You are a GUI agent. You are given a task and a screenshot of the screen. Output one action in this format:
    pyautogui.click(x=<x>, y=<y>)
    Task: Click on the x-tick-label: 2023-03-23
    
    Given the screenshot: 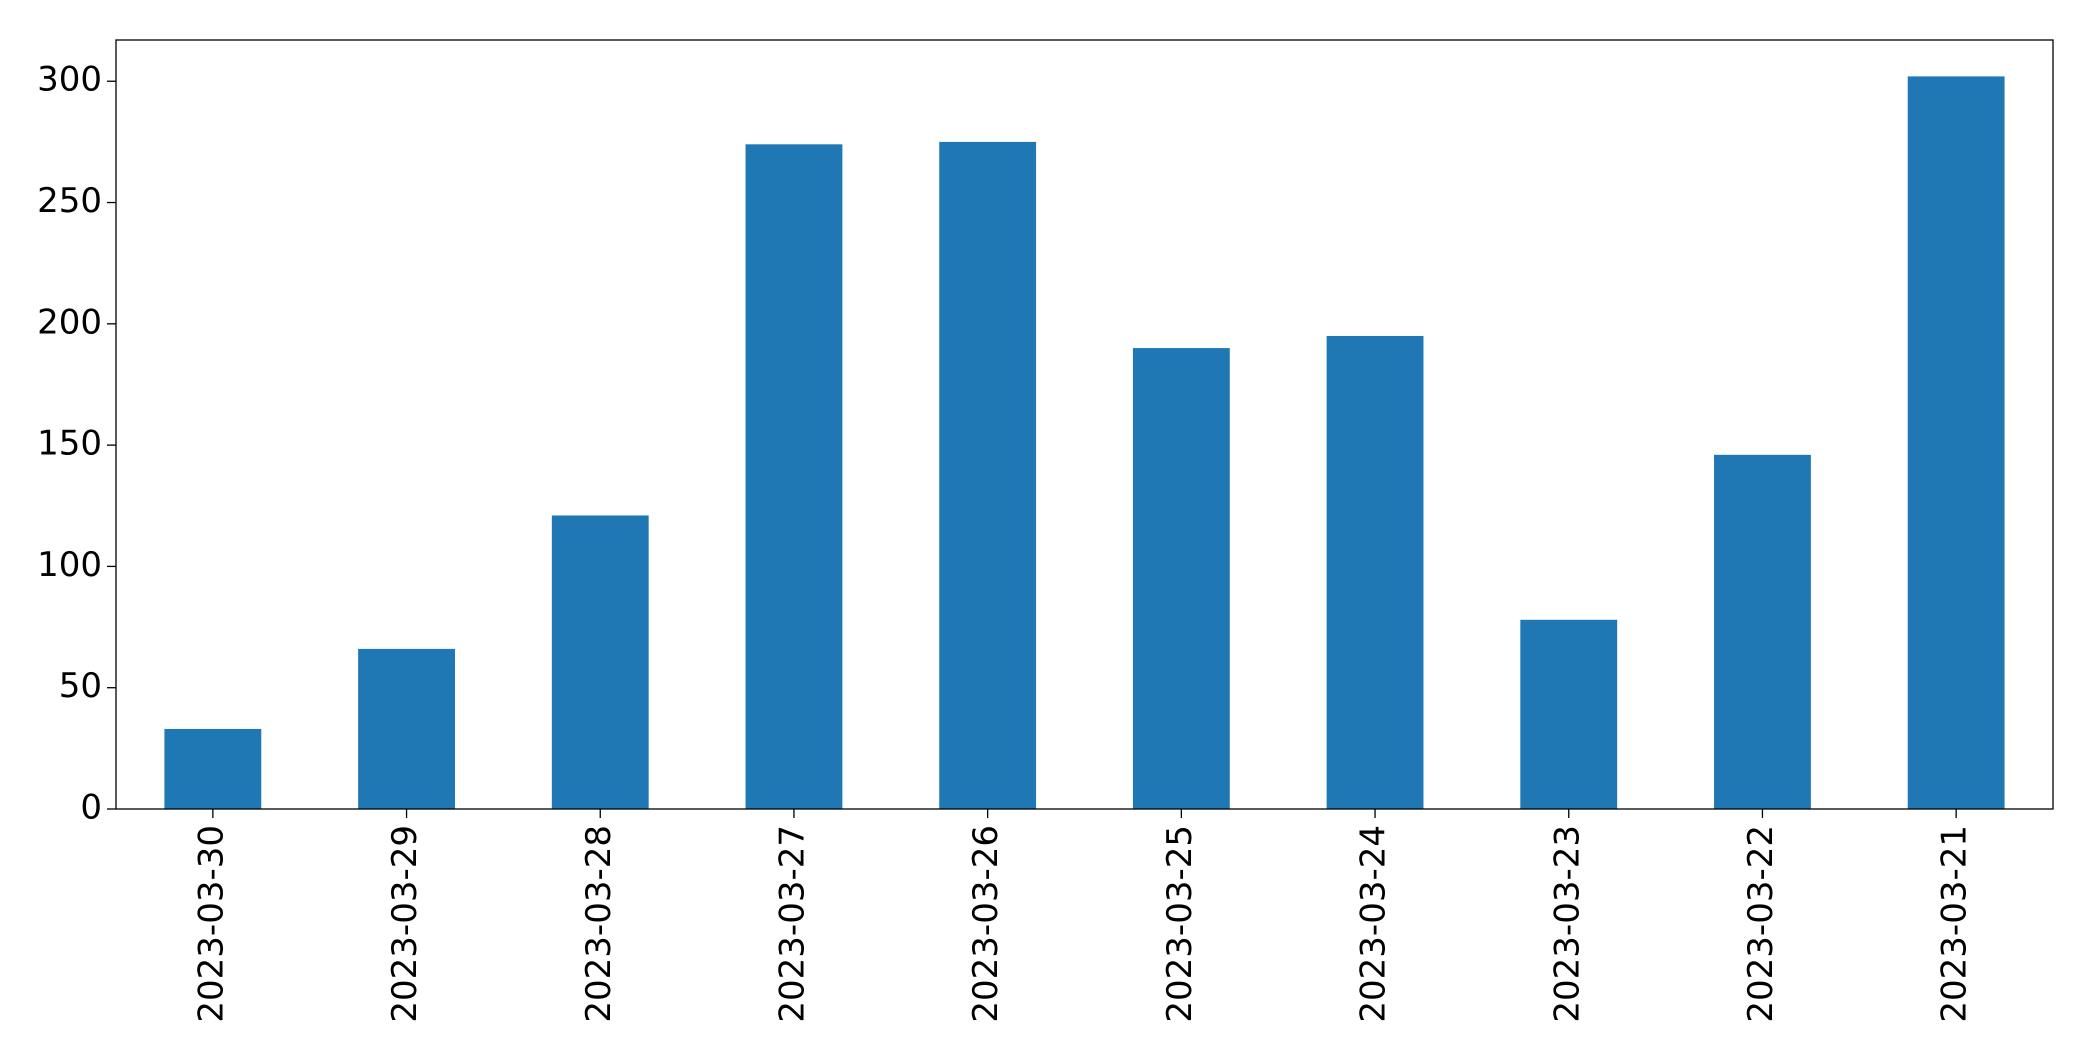 What is the action you would take?
    pyautogui.click(x=1567, y=924)
    